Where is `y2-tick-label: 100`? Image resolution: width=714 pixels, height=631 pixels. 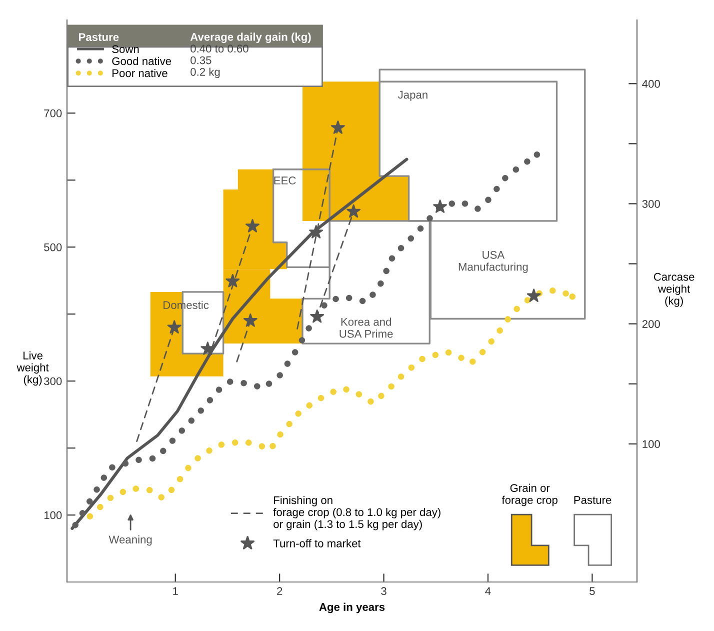
y2-tick-label: 100 is located at coordinates (651, 444).